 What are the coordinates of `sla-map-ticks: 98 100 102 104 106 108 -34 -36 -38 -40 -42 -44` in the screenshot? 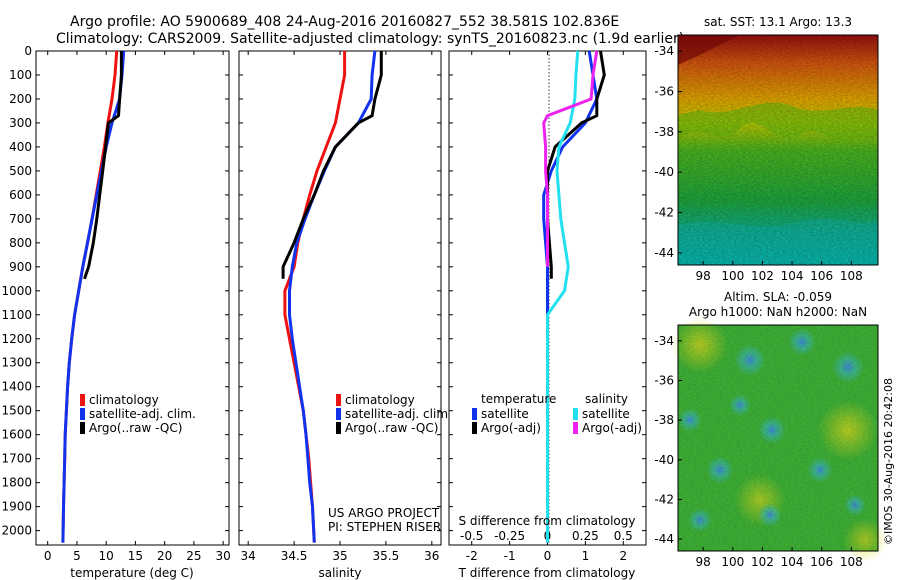 It's located at (758, 451).